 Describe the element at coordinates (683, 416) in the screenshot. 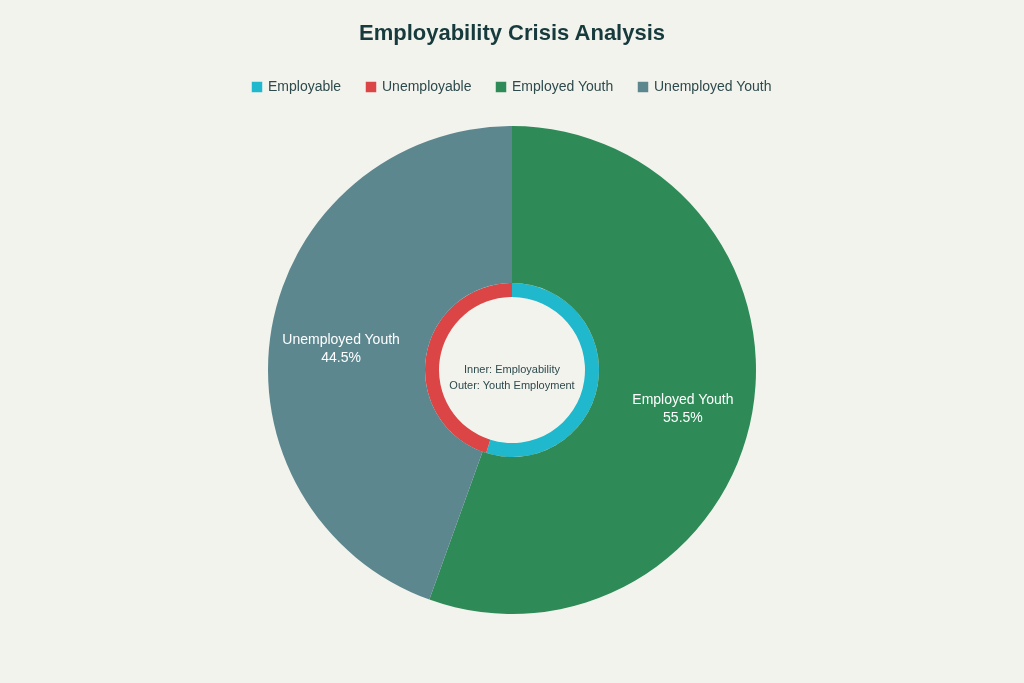

I see `data-label: 55.5%` at that location.